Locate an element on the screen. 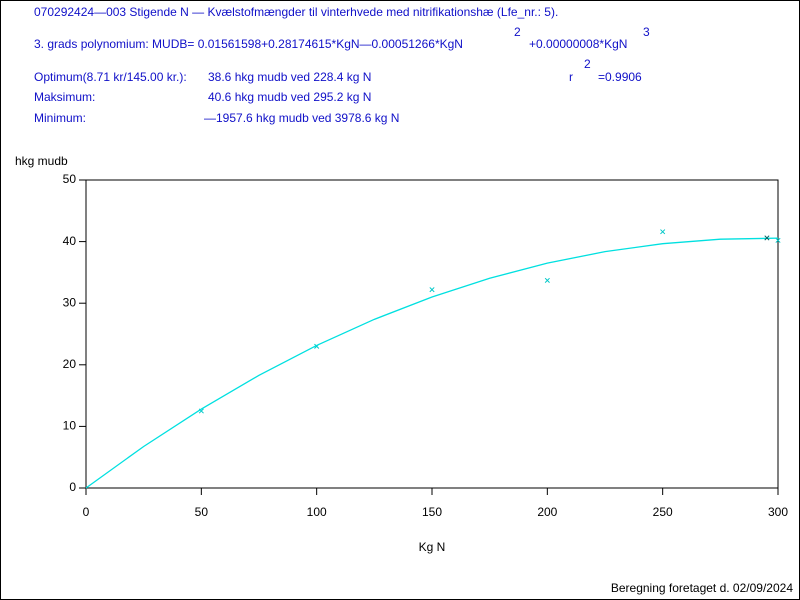  y-tick-label: 40 is located at coordinates (70, 241).